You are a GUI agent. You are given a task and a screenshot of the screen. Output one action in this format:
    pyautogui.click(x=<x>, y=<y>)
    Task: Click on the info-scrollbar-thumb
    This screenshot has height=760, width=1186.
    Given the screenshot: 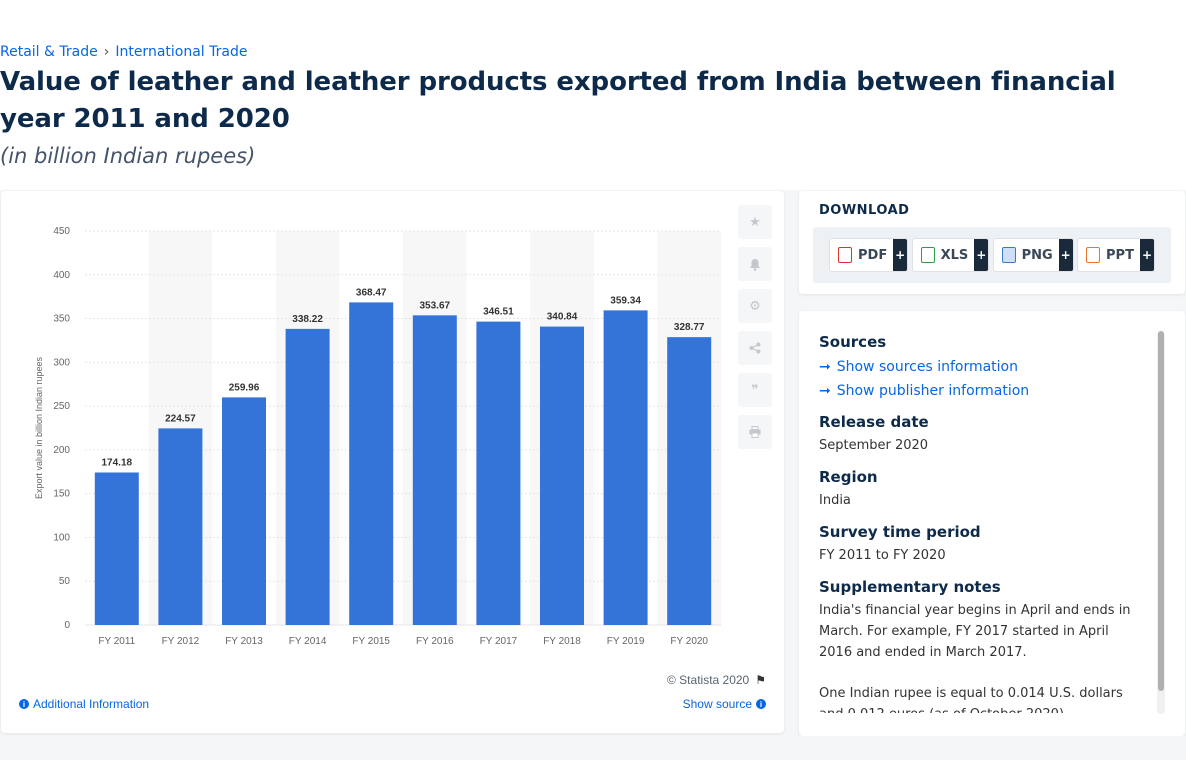 What is the action you would take?
    pyautogui.click(x=1161, y=511)
    